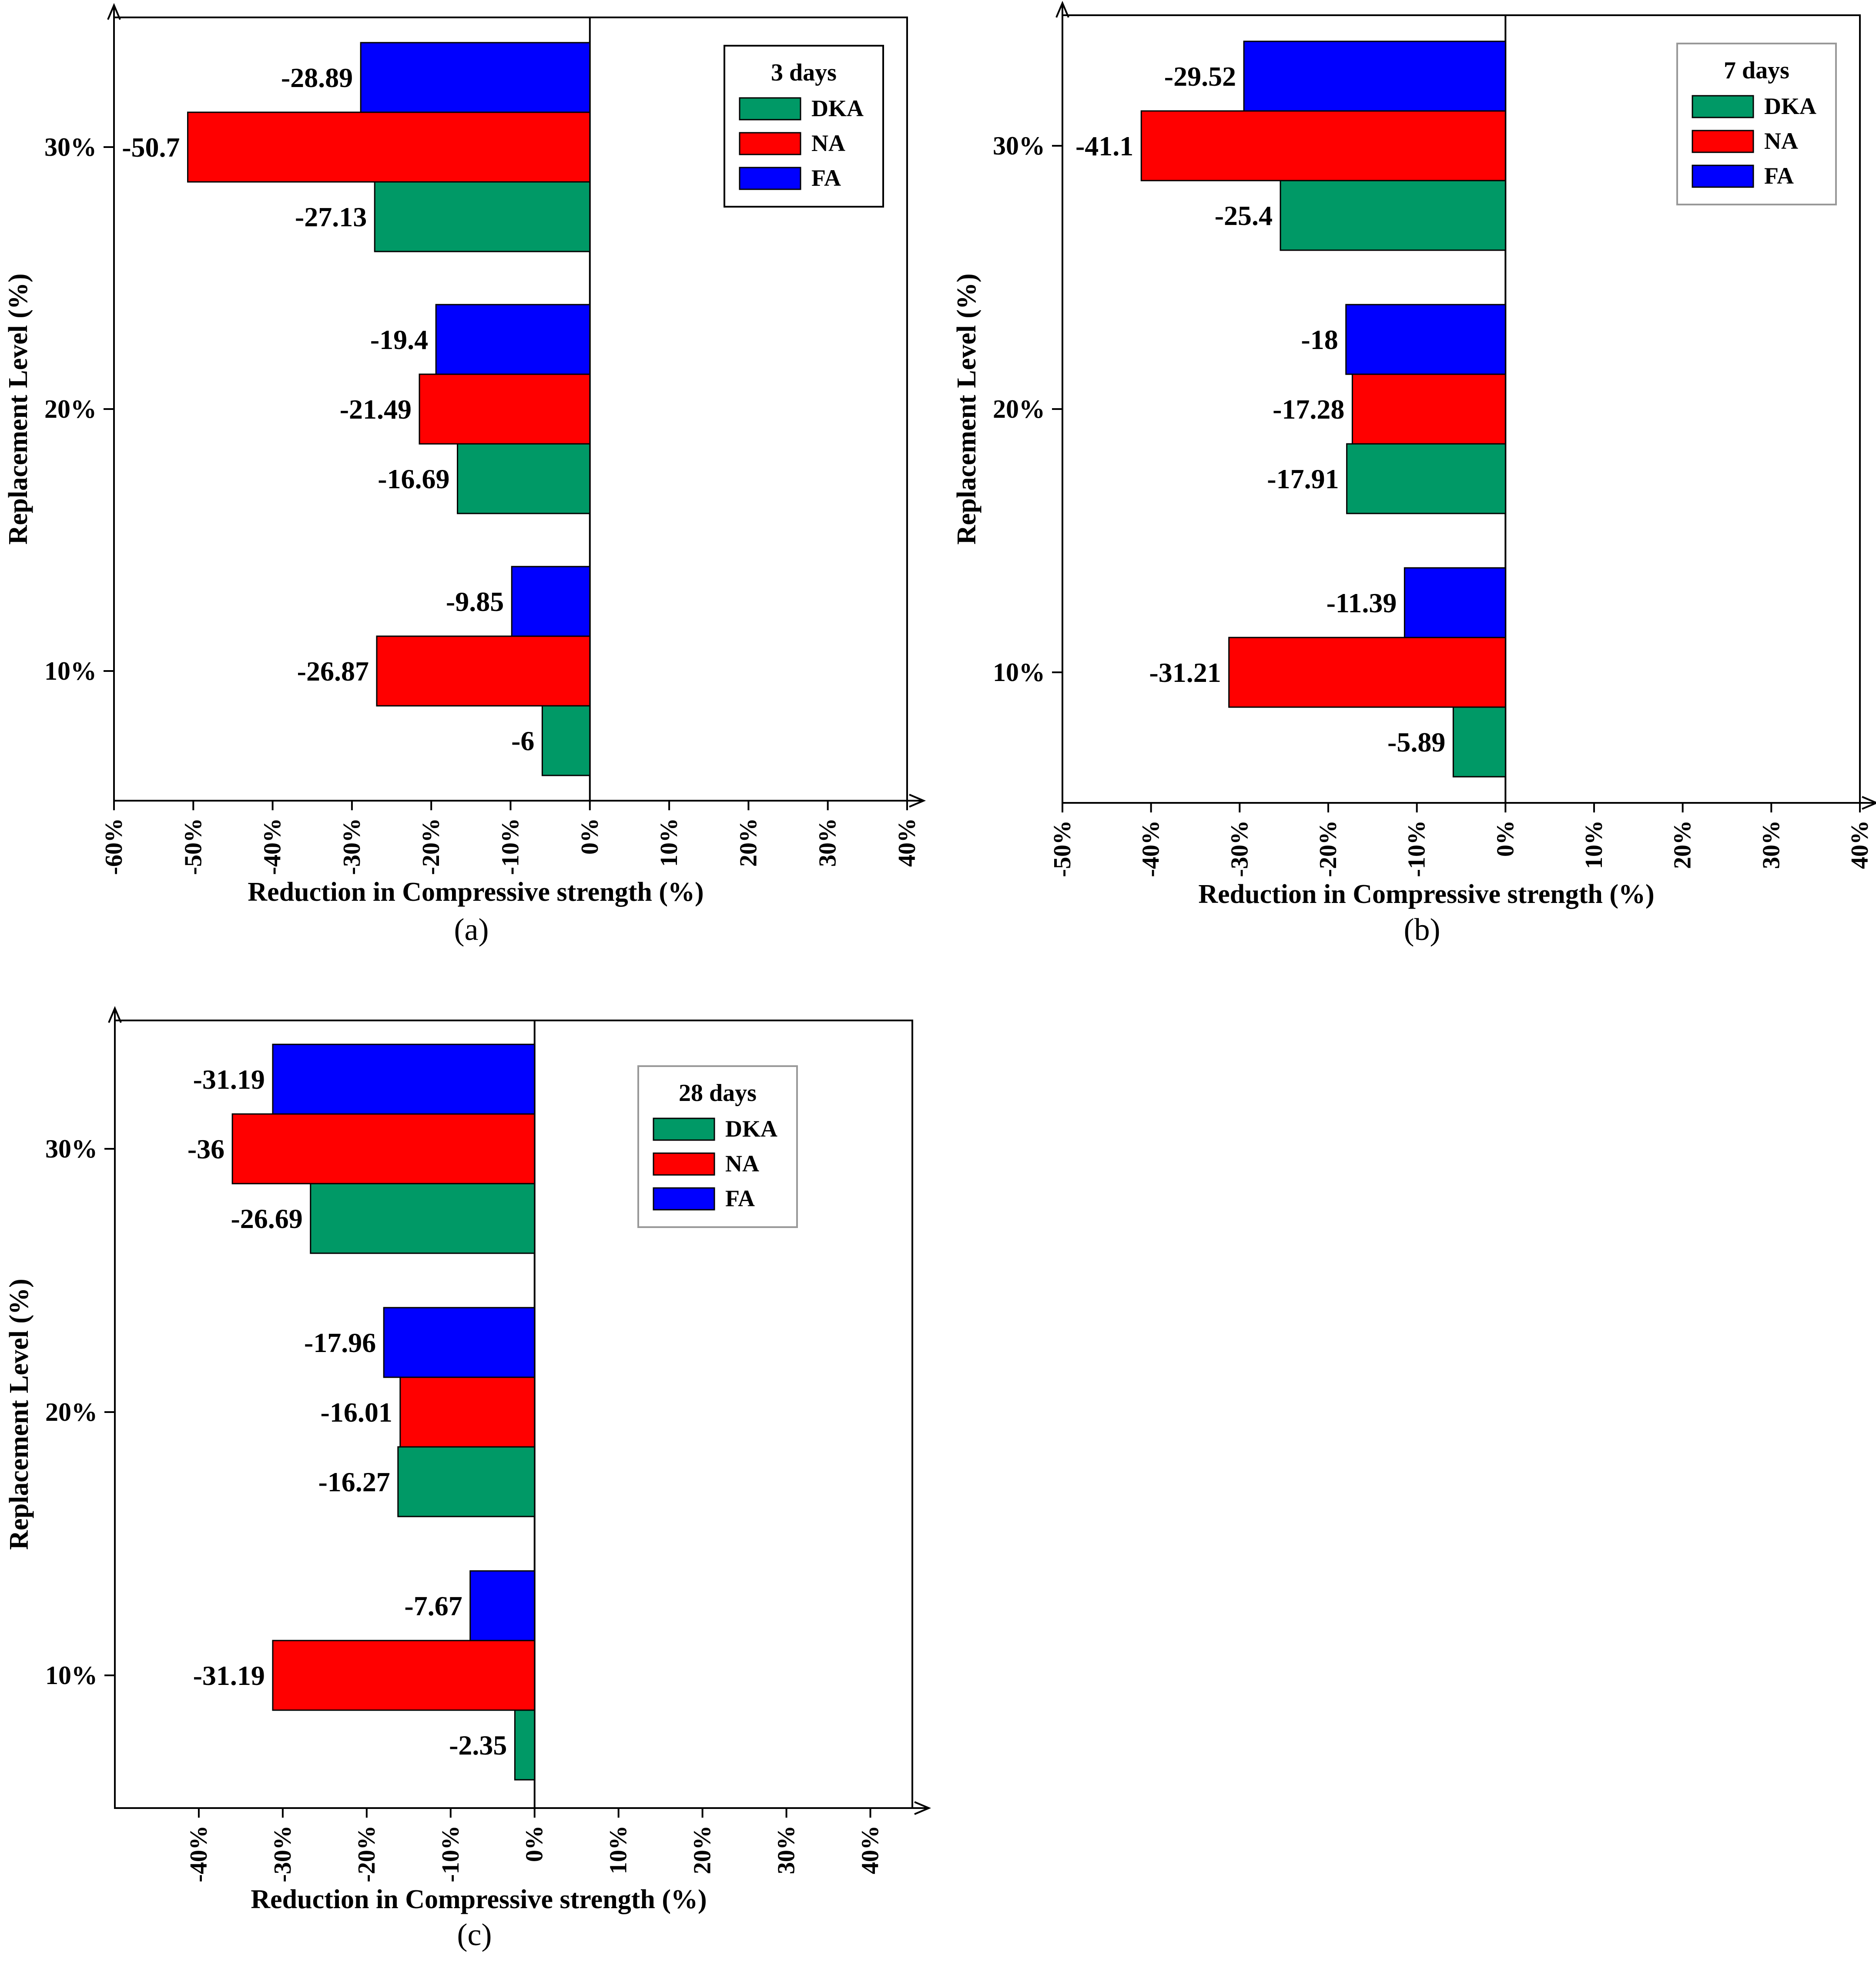  What do you see at coordinates (266, 1219) in the screenshot?
I see `data-label-dka: -26.69` at bounding box center [266, 1219].